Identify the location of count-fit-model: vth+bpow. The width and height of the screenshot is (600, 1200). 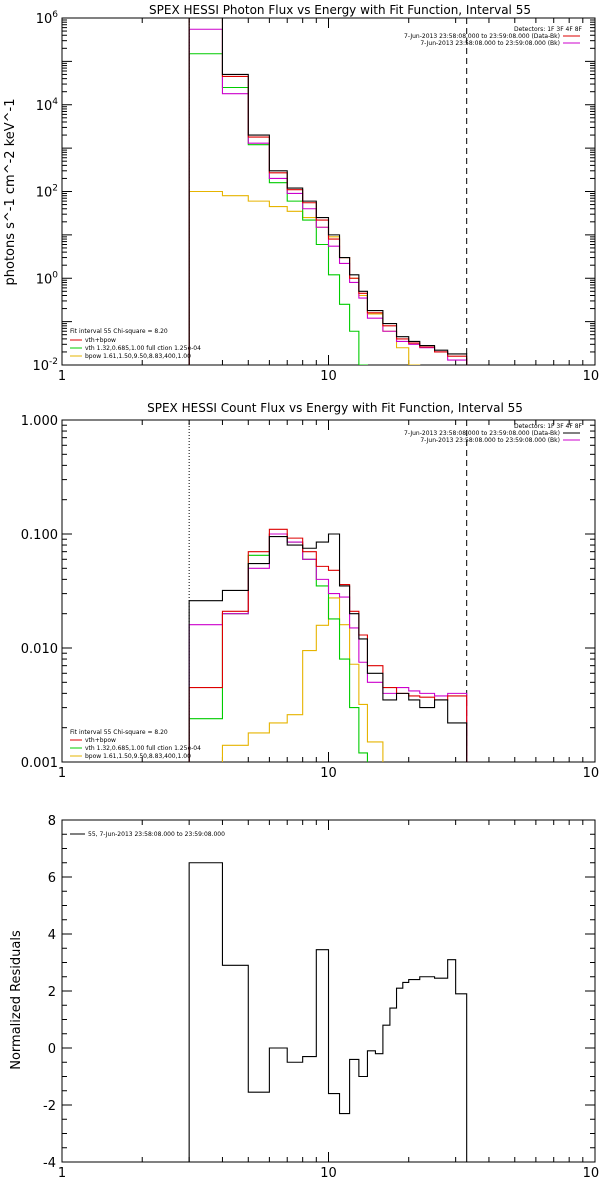
(100, 740).